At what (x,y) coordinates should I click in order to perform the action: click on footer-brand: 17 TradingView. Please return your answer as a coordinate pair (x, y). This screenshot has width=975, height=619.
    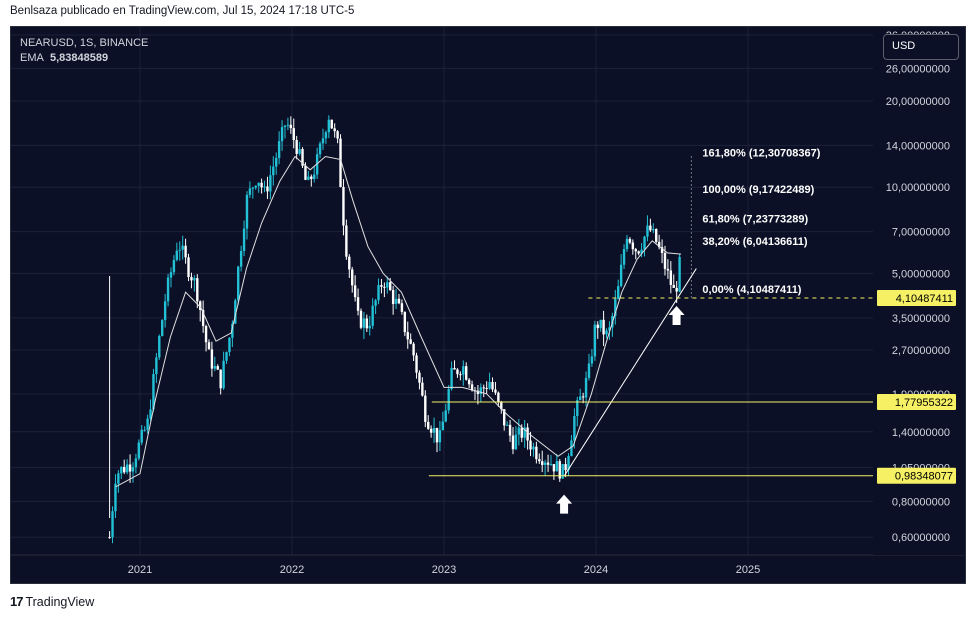
    Looking at the image, I should click on (52, 601).